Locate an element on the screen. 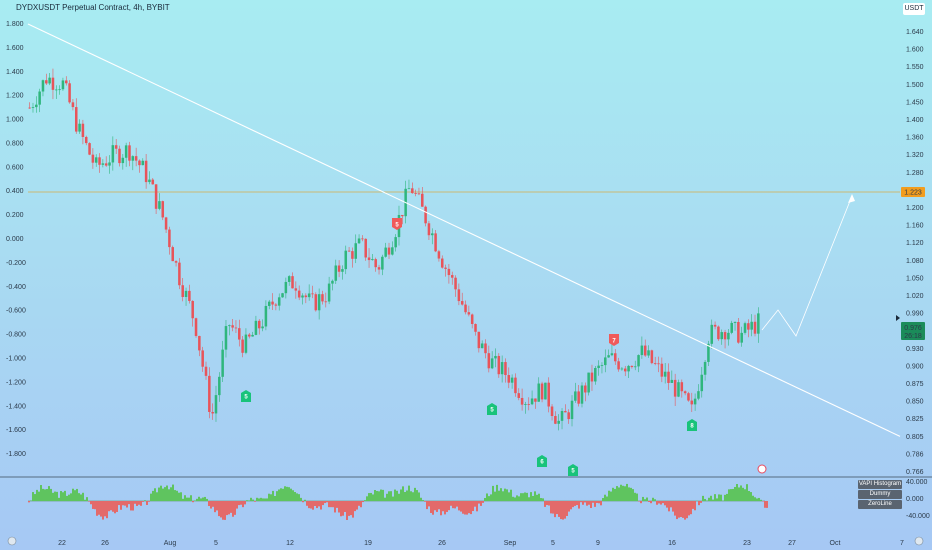 The image size is (932, 550). zoom-reset-icon is located at coordinates (919, 541).